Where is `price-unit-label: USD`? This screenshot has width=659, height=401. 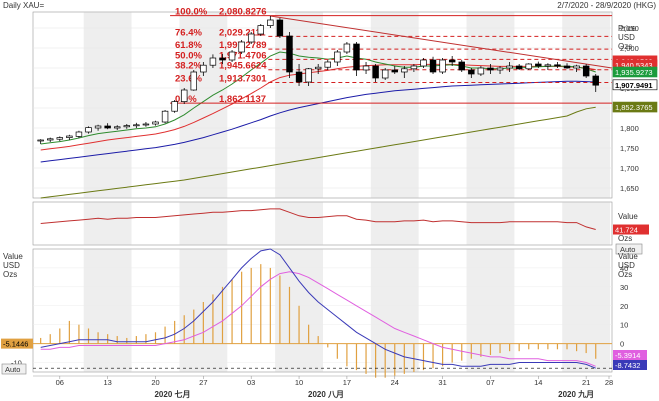
price-unit-label: USD is located at coordinates (626, 37).